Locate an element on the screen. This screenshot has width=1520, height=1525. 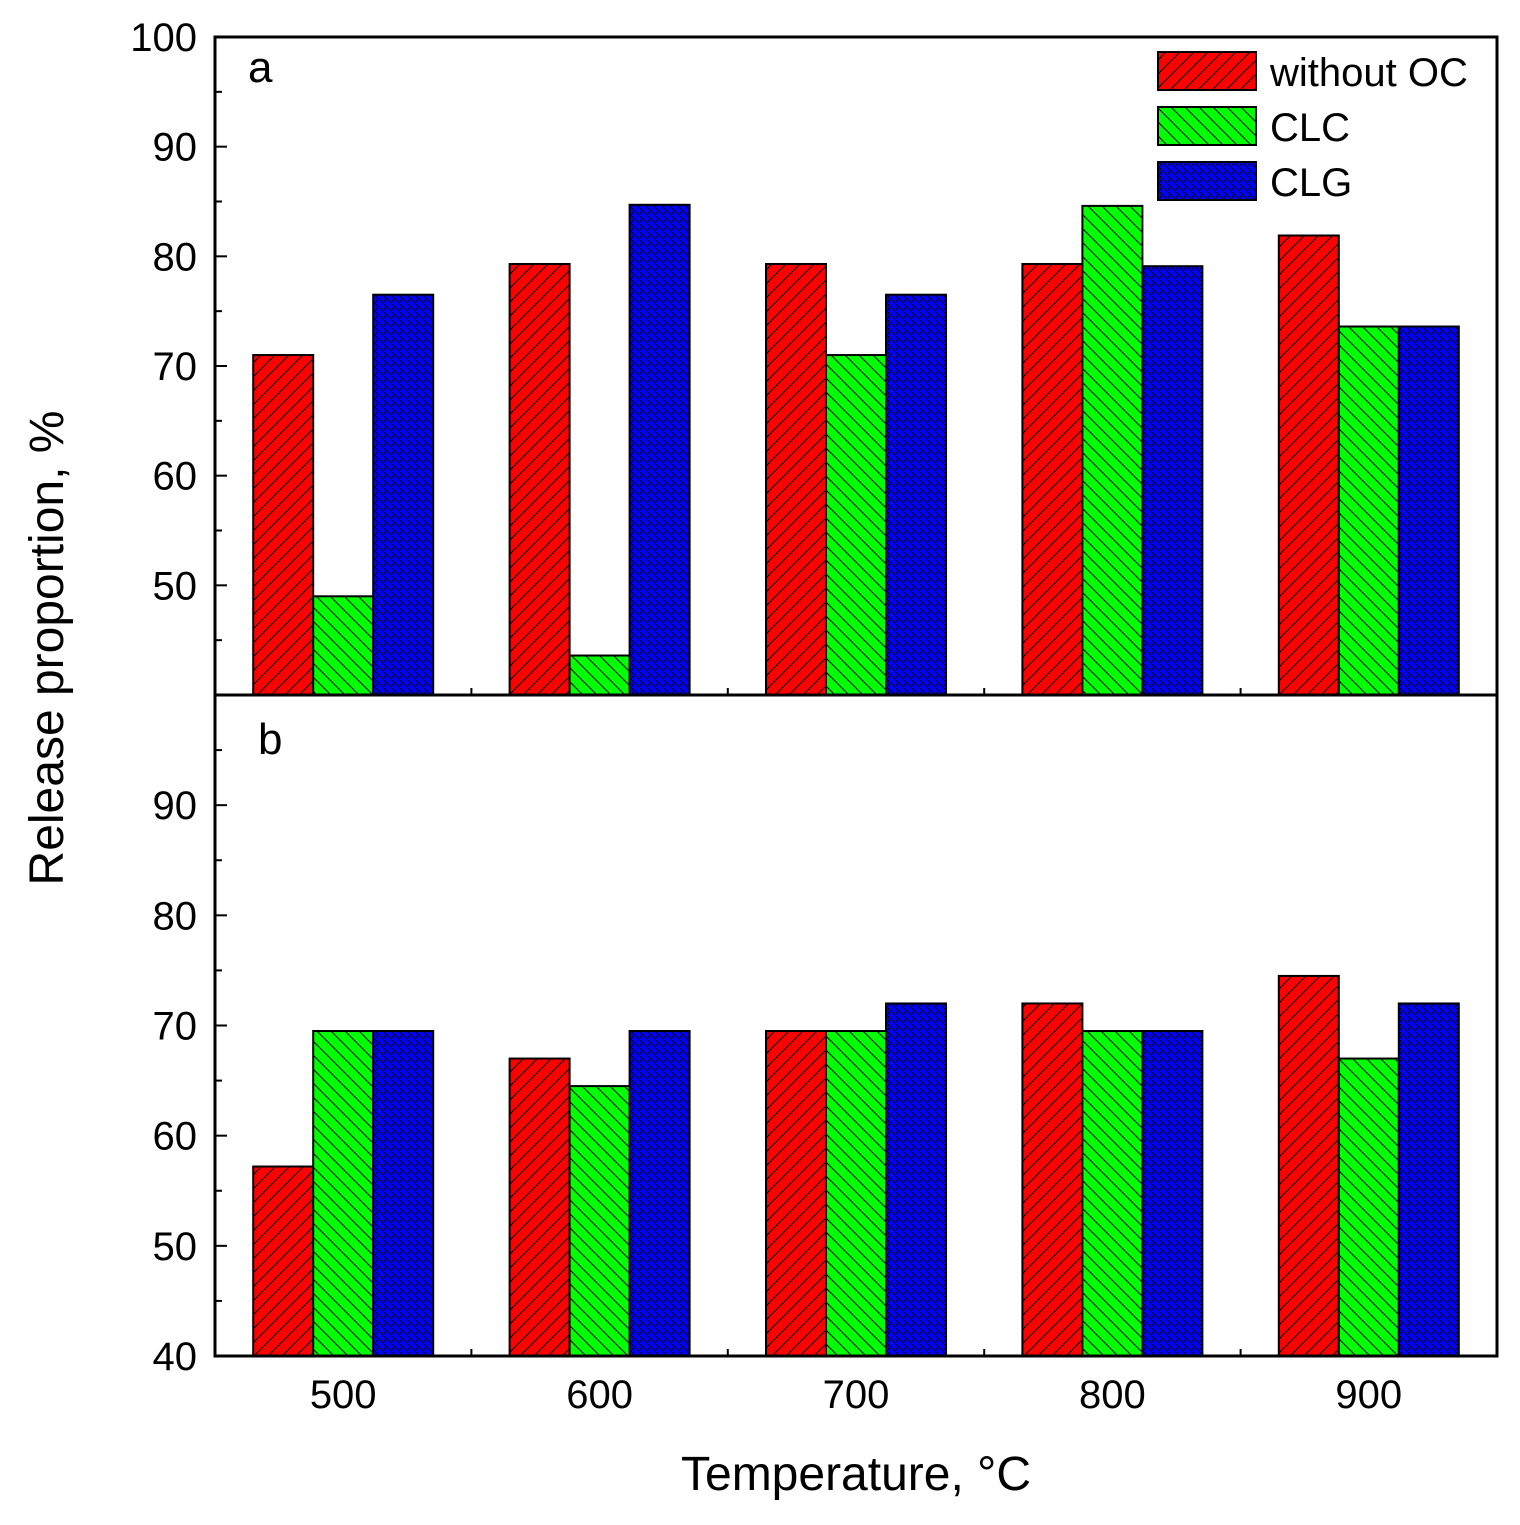
x-tick-label-900: 900 is located at coordinates (1368, 1395).